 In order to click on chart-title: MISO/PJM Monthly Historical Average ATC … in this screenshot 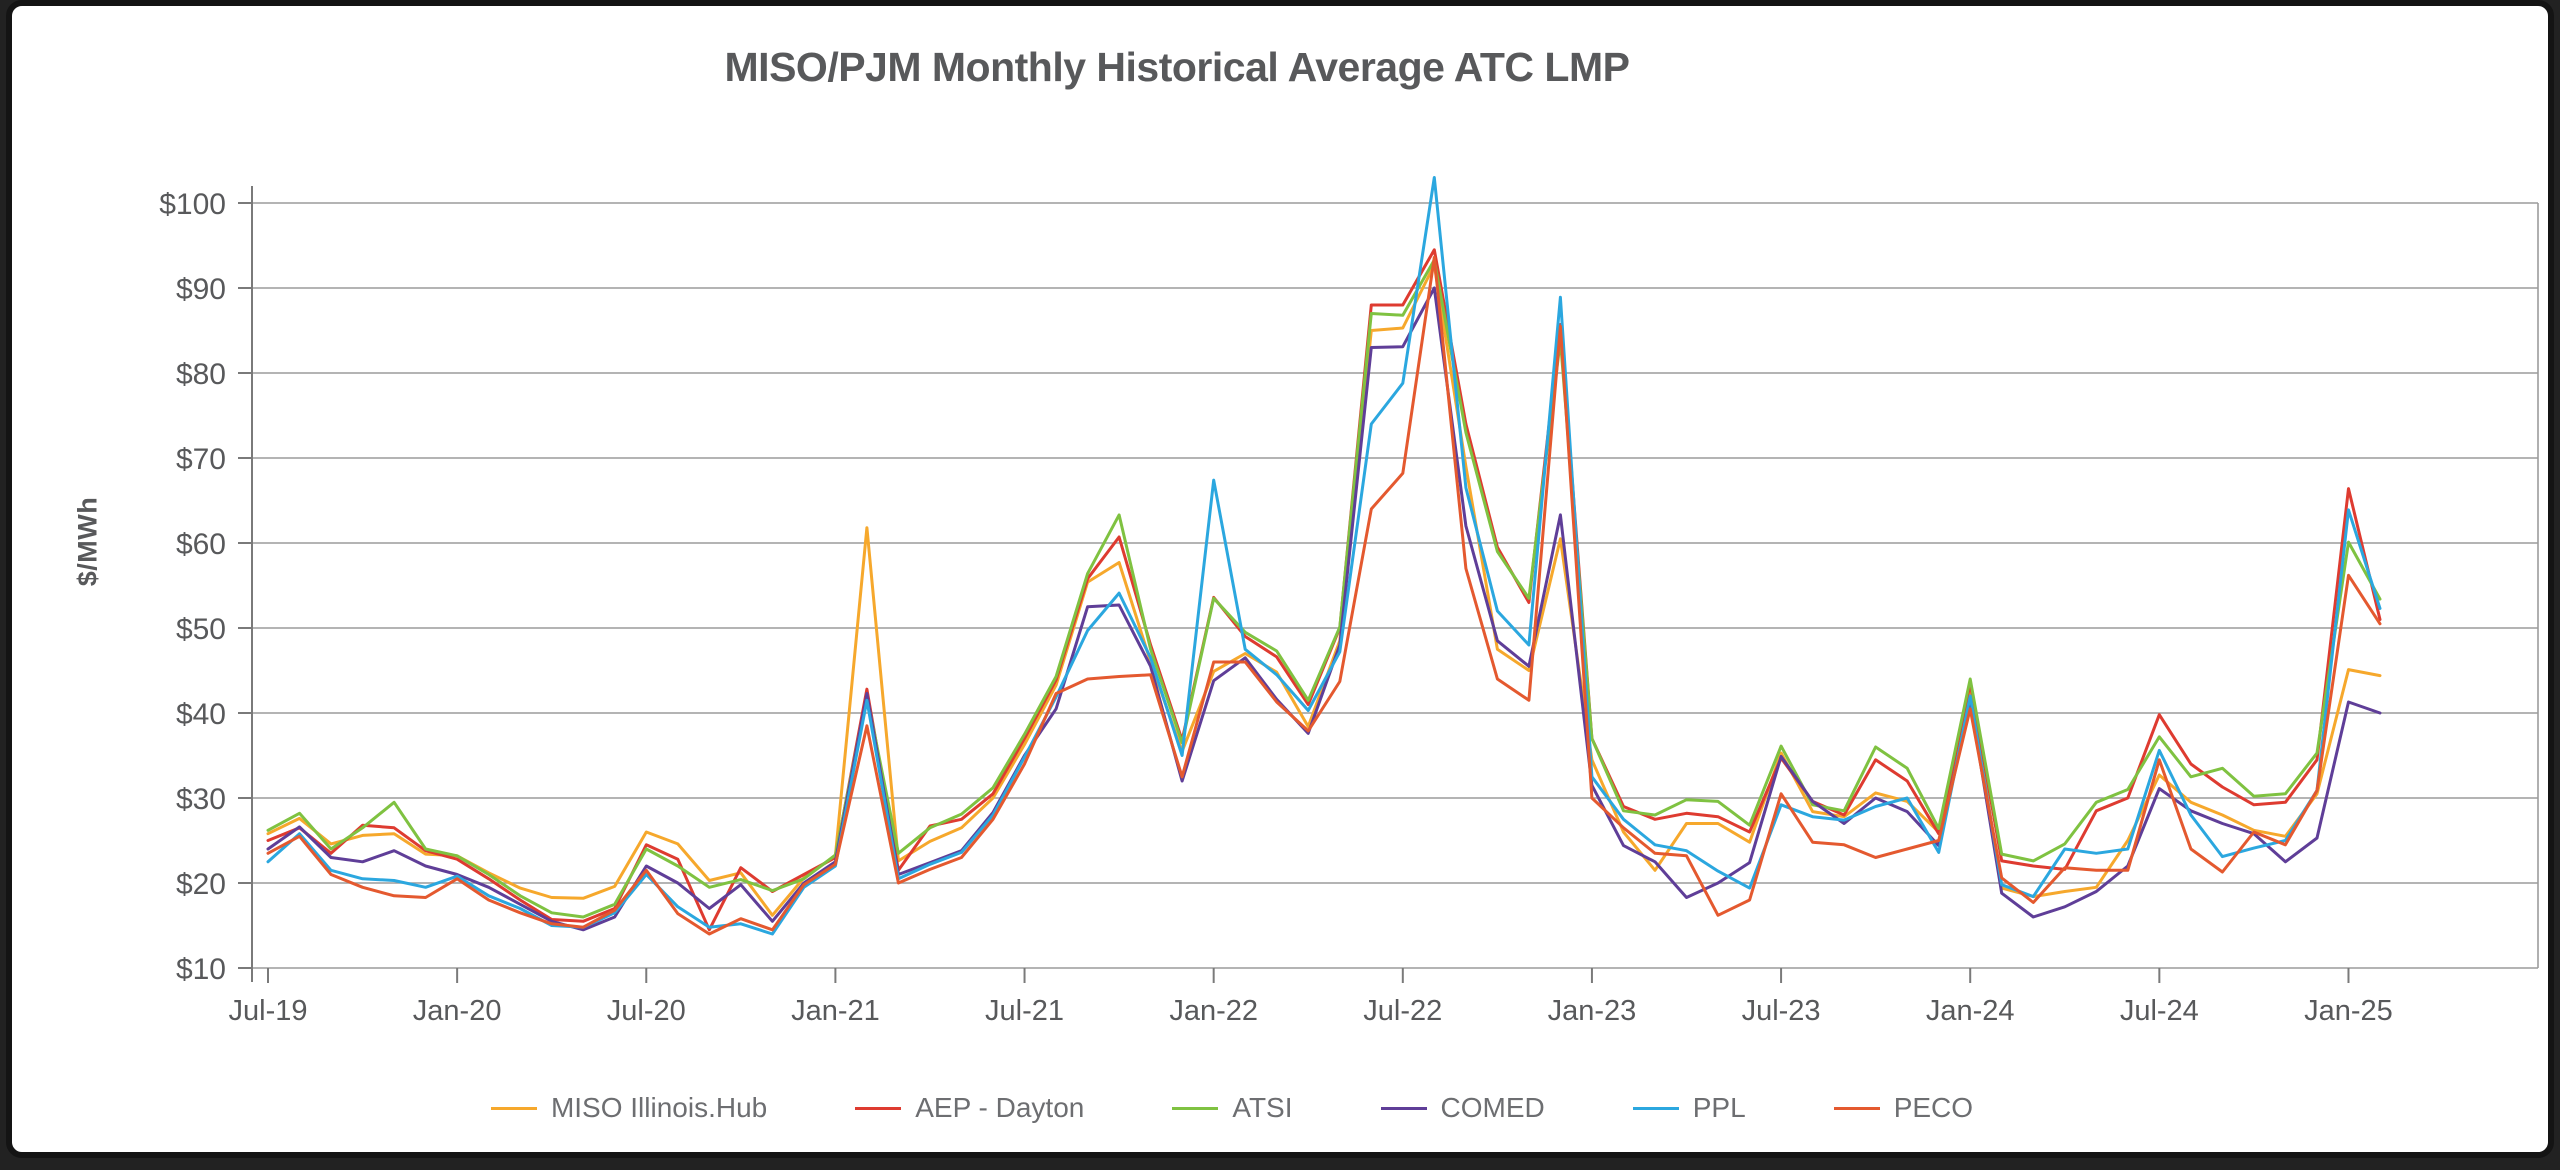, I will do `click(1177, 67)`.